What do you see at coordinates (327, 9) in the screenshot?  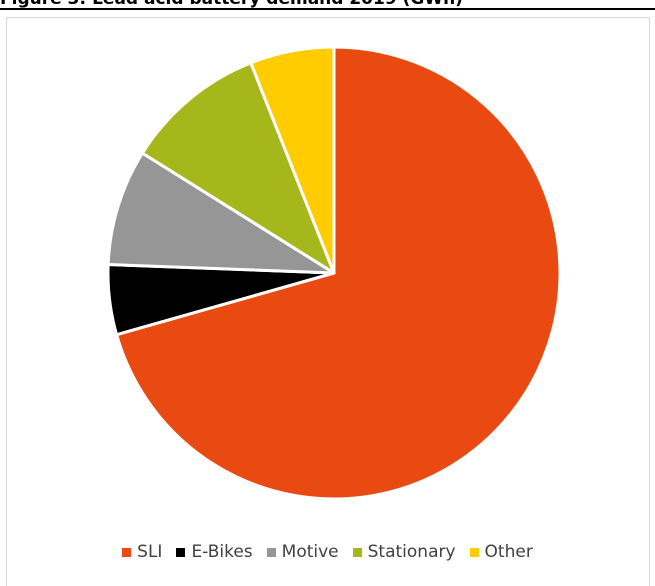 I see `caption-rule` at bounding box center [327, 9].